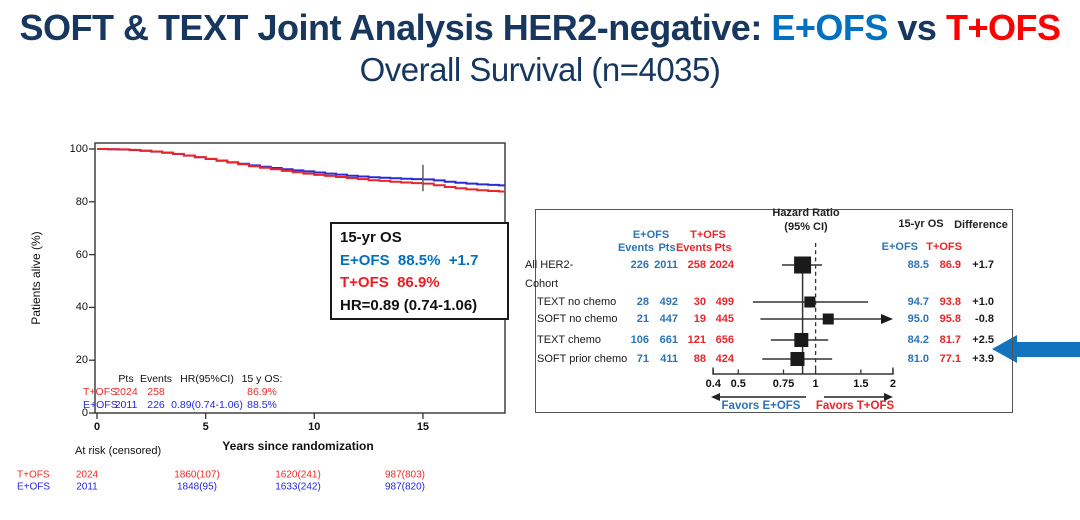 The height and width of the screenshot is (520, 1080). What do you see at coordinates (893, 384) in the screenshot?
I see `forest-axis-tick-label: 2` at bounding box center [893, 384].